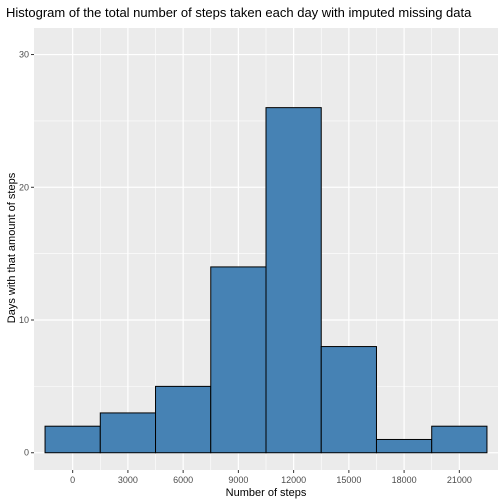 The image size is (504, 504). Describe the element at coordinates (459, 480) in the screenshot. I see `x-tick-label: 21000` at that location.